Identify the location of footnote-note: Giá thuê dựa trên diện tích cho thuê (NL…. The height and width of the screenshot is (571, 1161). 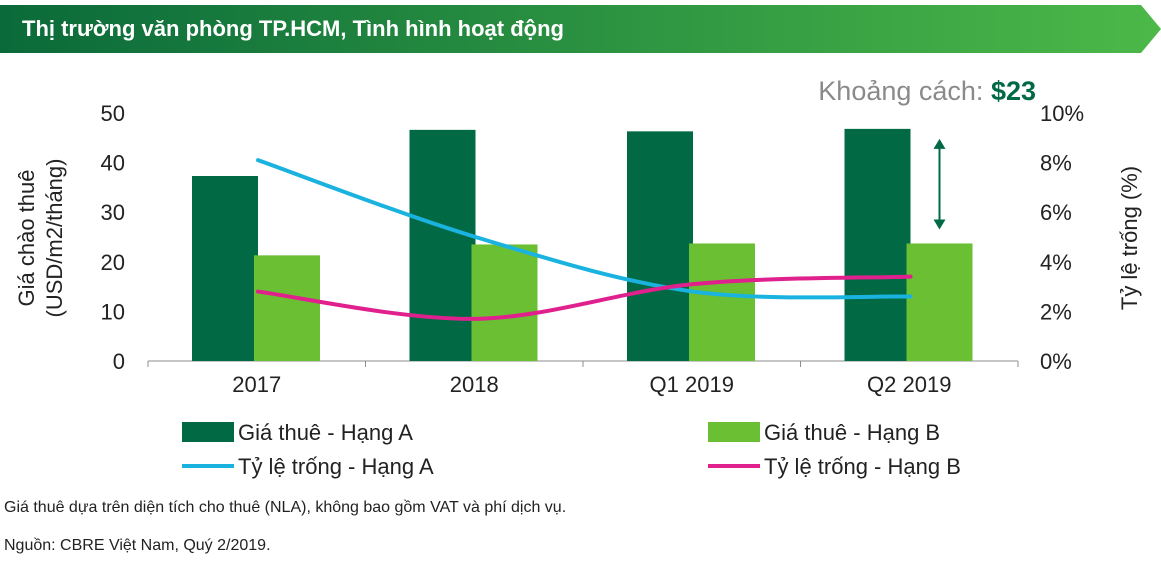
(285, 507).